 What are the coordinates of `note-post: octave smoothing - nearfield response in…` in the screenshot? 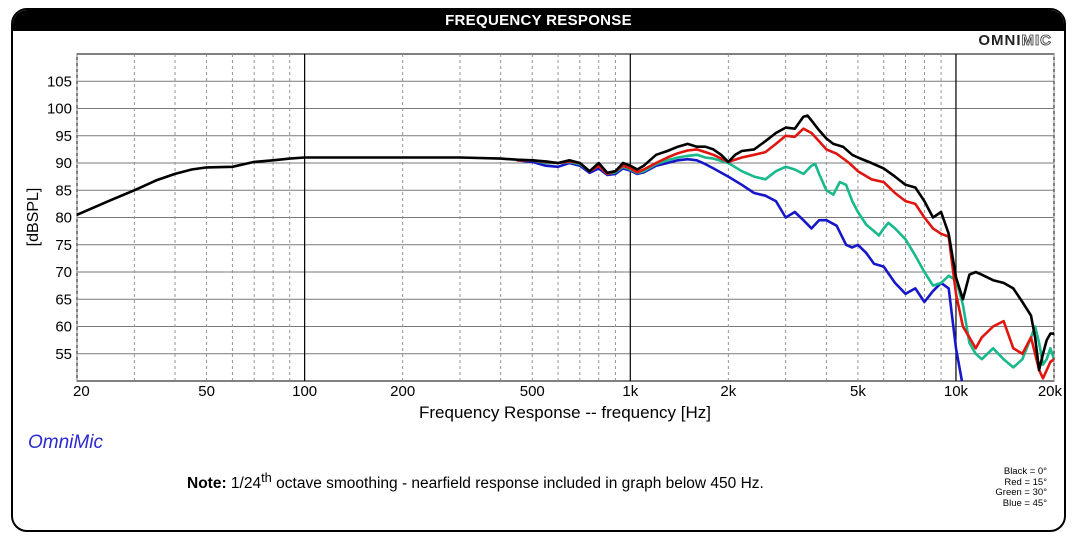 It's located at (517, 484).